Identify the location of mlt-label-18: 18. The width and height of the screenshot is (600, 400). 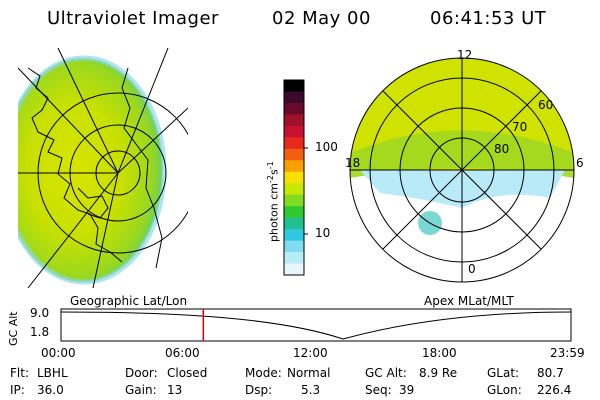
(353, 163).